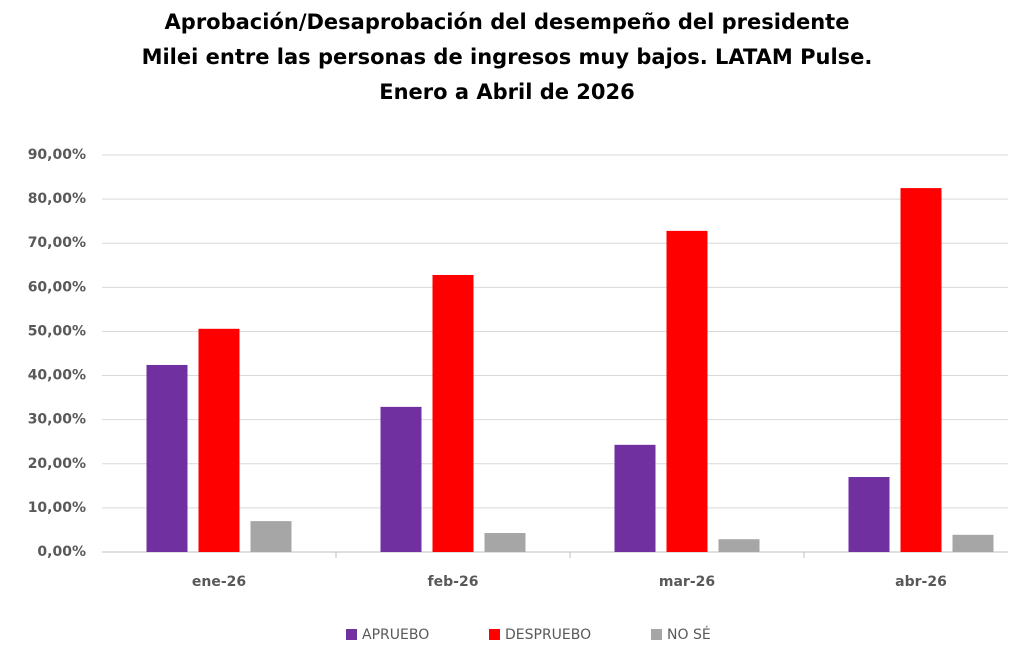 The height and width of the screenshot is (649, 1014). I want to click on y-tick-label: 80,00%, so click(57, 199).